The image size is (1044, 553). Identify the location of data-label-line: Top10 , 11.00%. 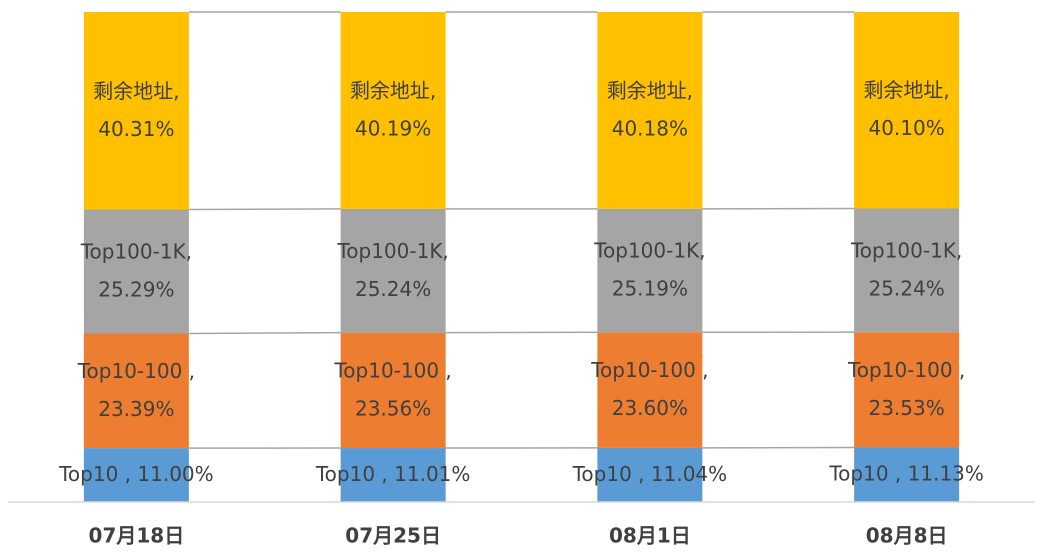
(136, 474).